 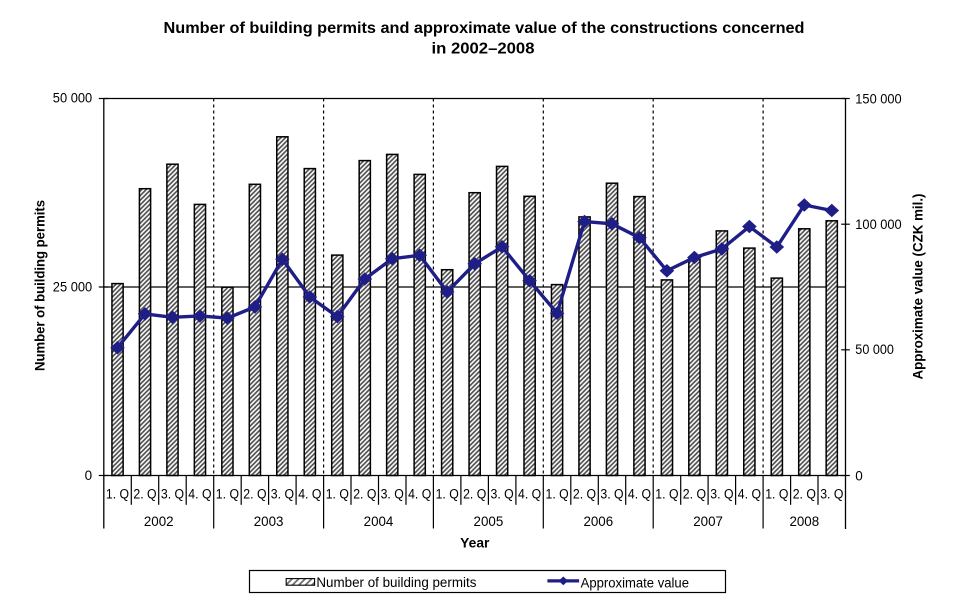 What do you see at coordinates (878, 224) in the screenshot?
I see `svg-text: 100 000` at bounding box center [878, 224].